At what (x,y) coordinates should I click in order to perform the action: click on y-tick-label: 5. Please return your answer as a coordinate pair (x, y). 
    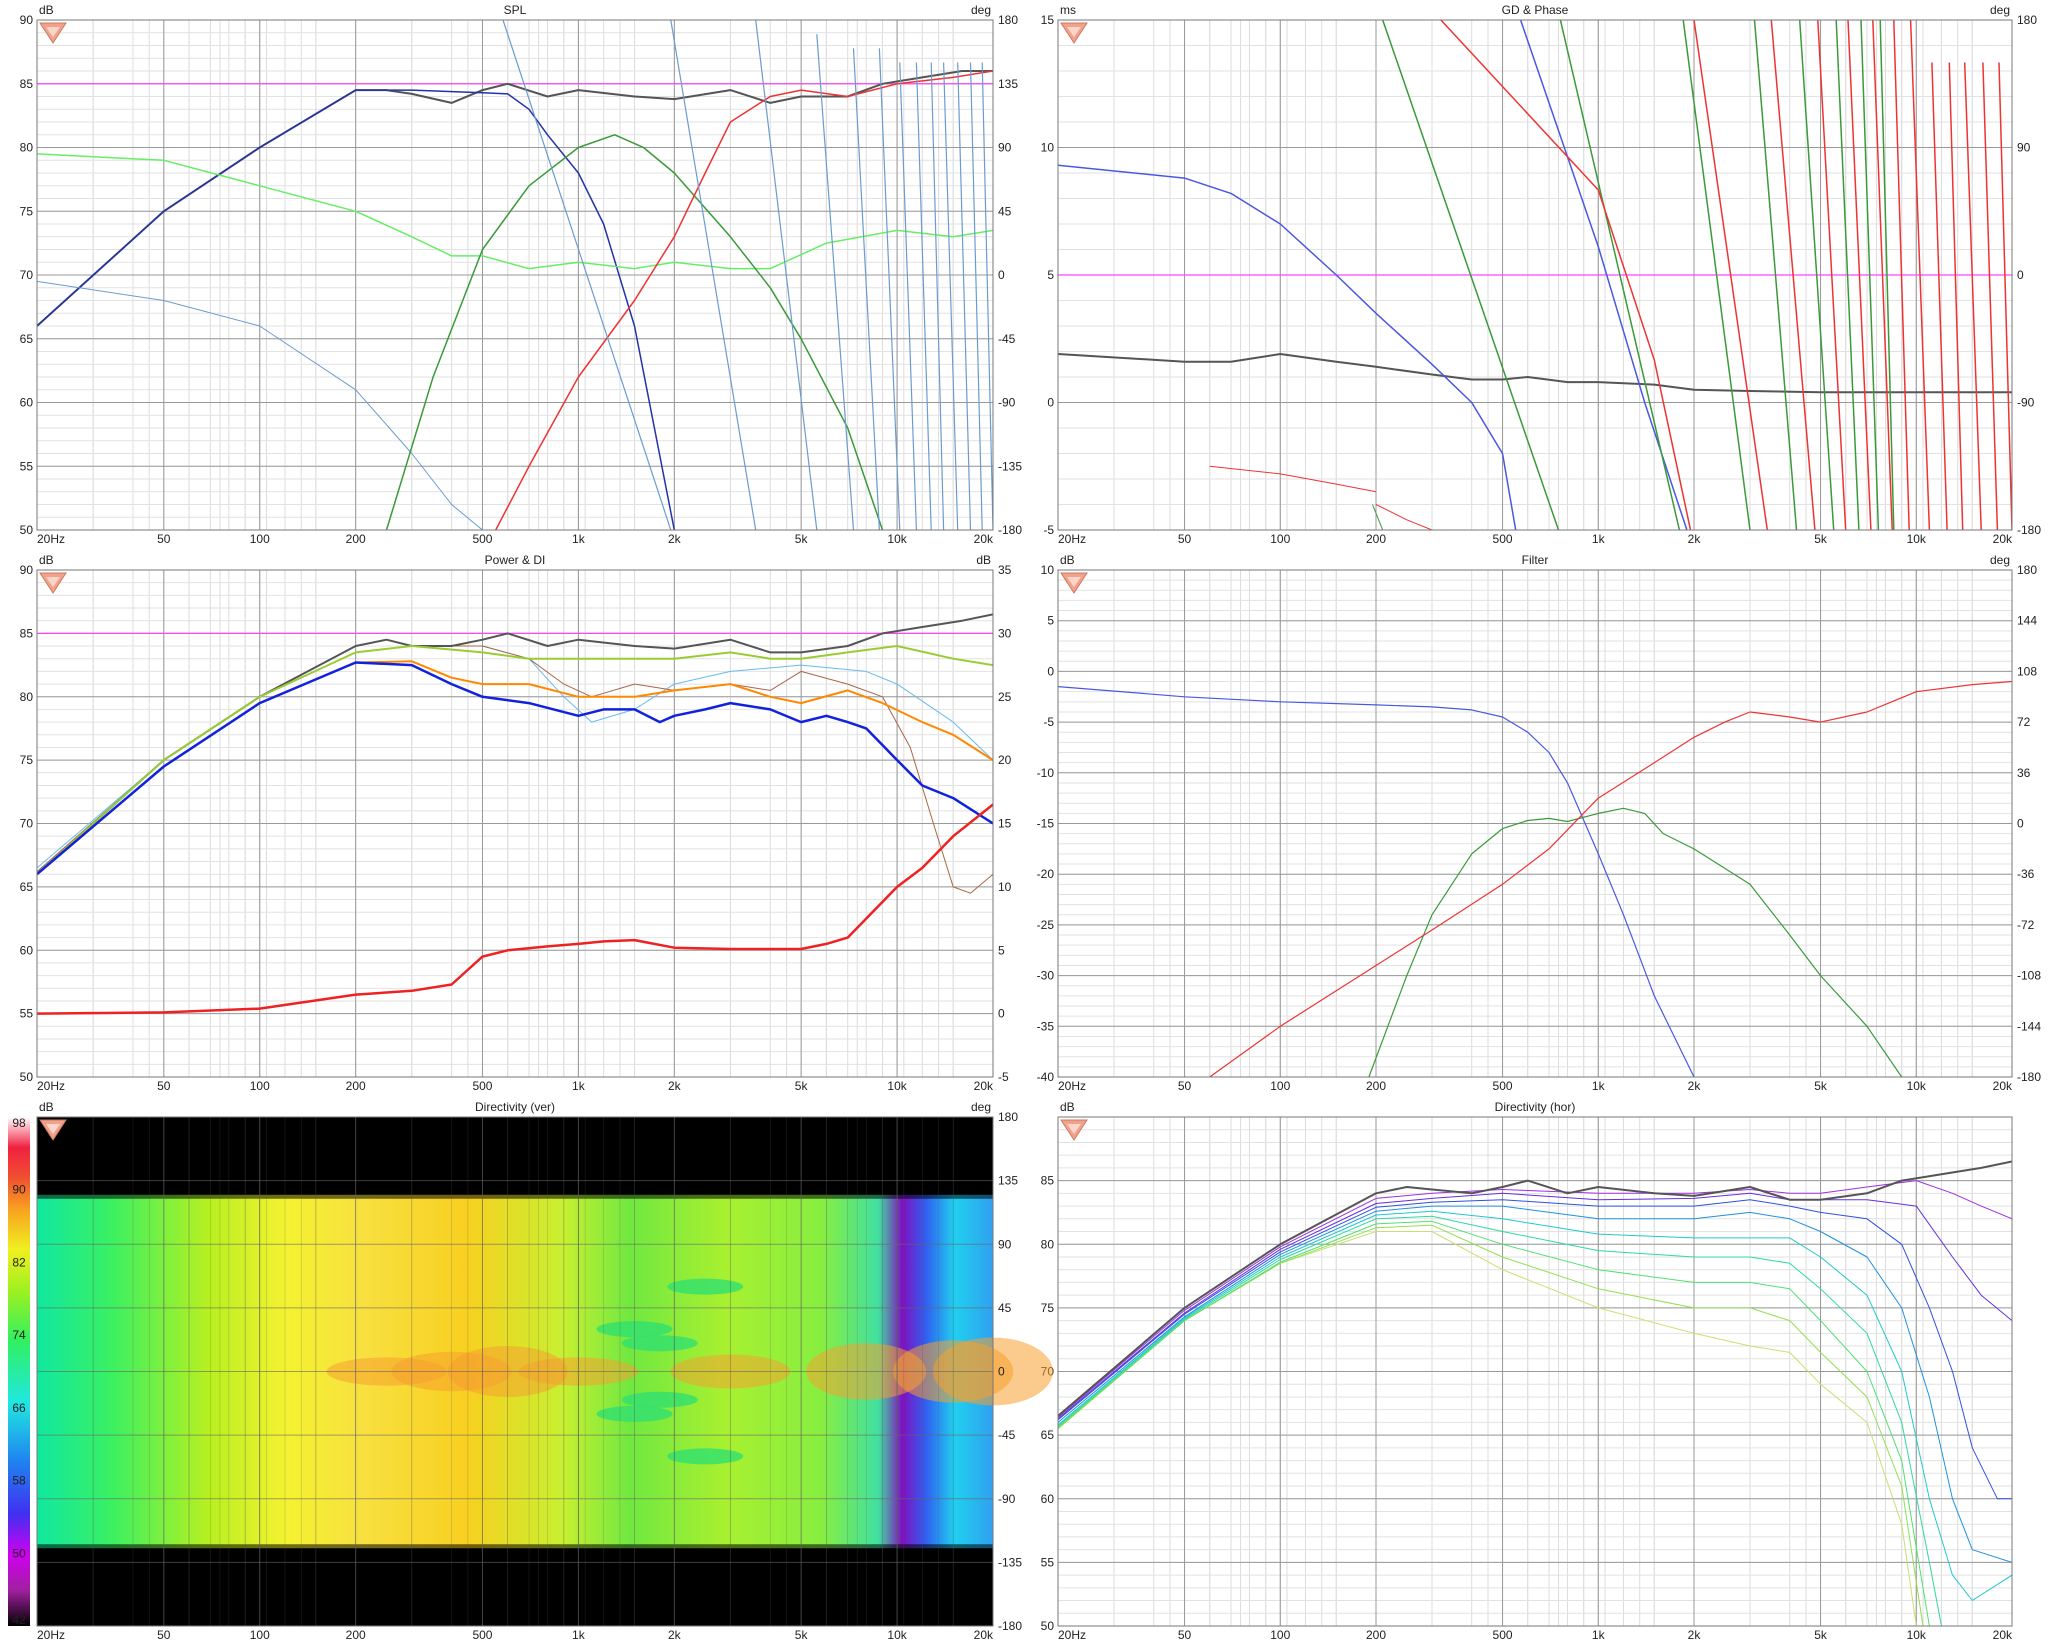
    Looking at the image, I should click on (1050, 275).